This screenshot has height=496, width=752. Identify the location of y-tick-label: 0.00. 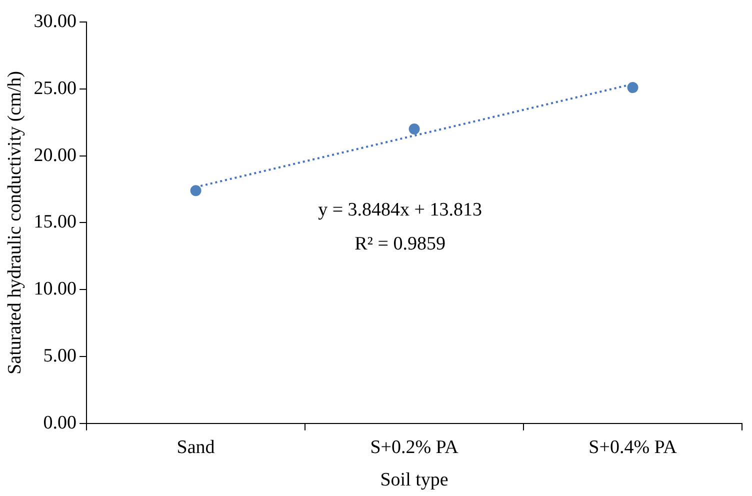
(60, 423).